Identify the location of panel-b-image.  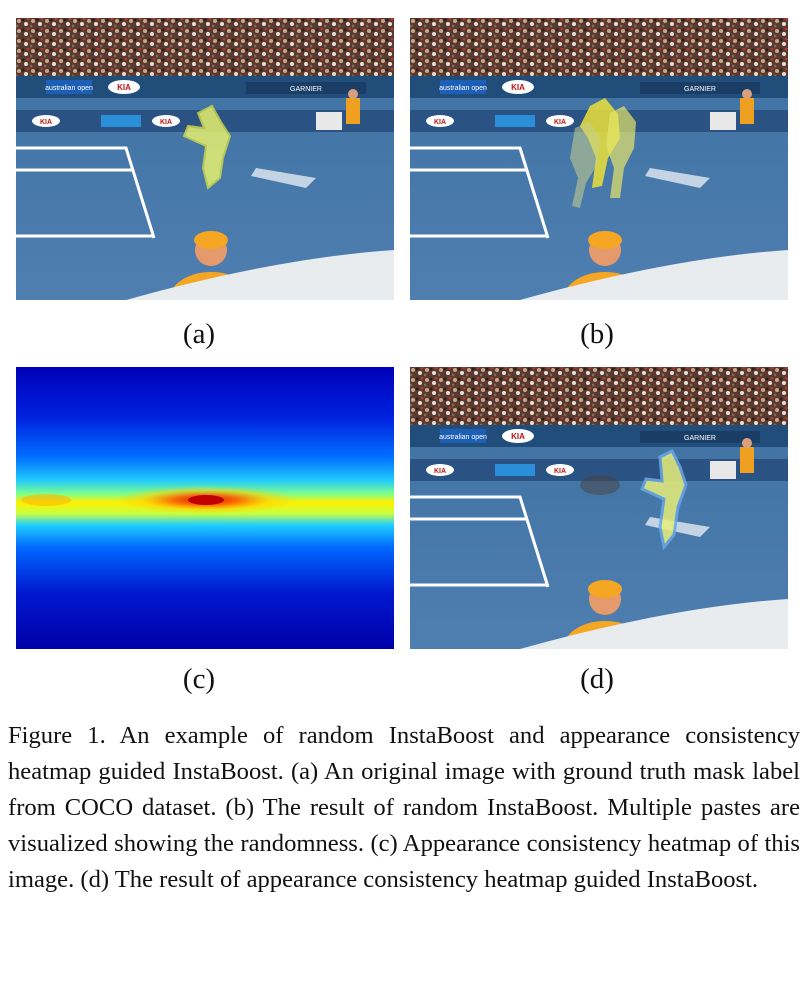
(599, 159).